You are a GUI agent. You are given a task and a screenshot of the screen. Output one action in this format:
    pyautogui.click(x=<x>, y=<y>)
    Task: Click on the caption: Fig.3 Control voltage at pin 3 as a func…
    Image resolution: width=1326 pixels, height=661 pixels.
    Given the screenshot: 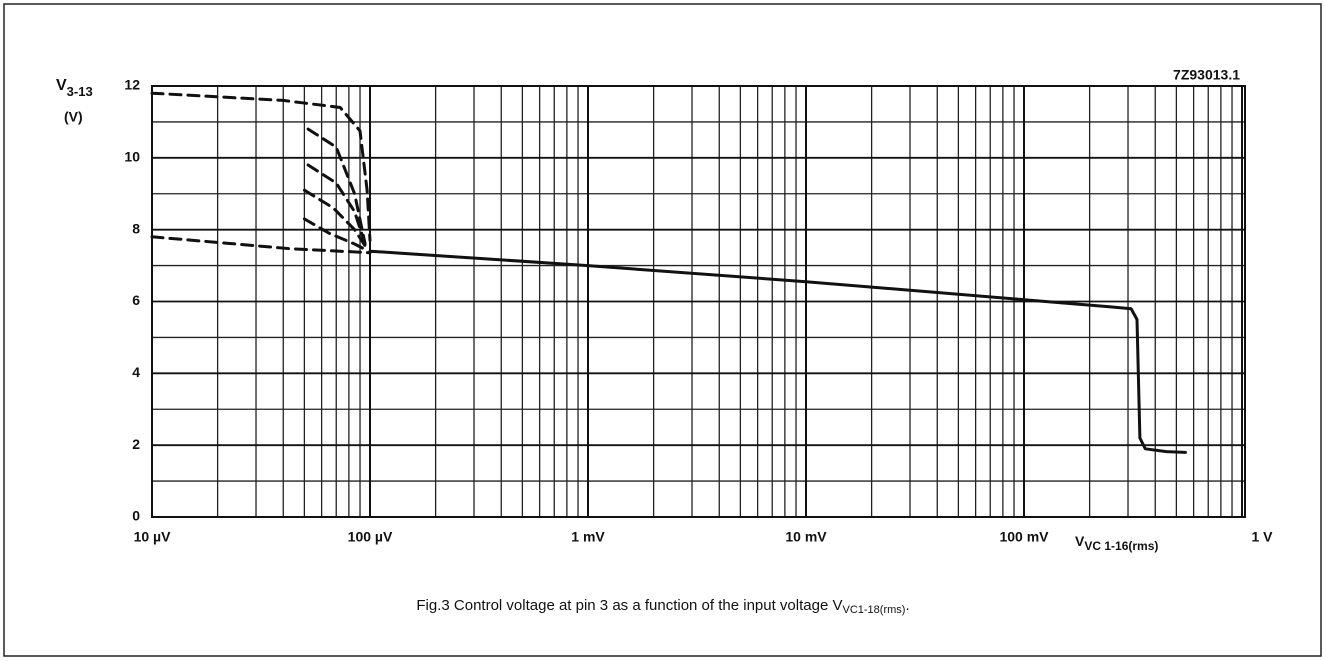 What is the action you would take?
    pyautogui.click(x=662, y=606)
    